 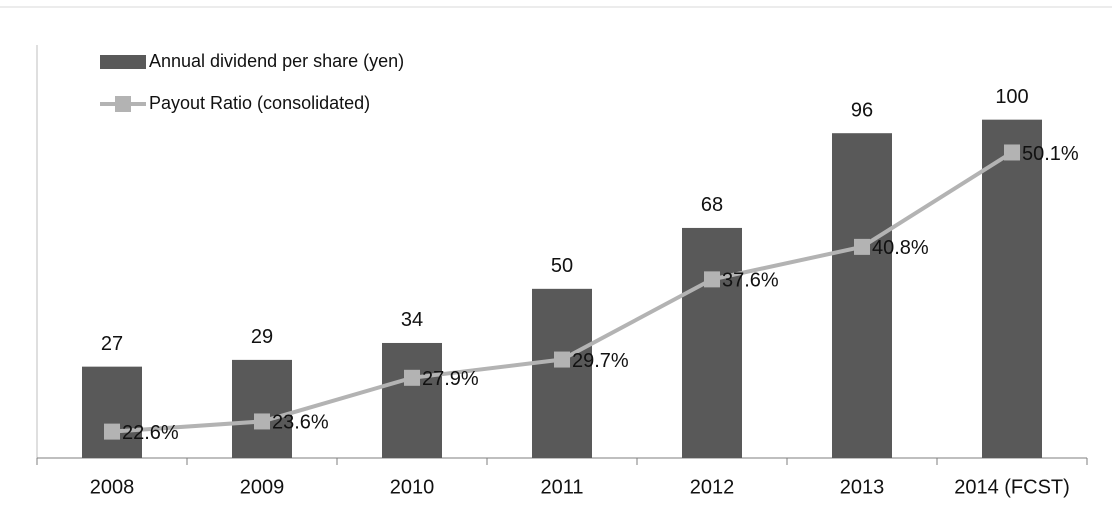 What do you see at coordinates (862, 487) in the screenshot?
I see `x-tick-label: 2013` at bounding box center [862, 487].